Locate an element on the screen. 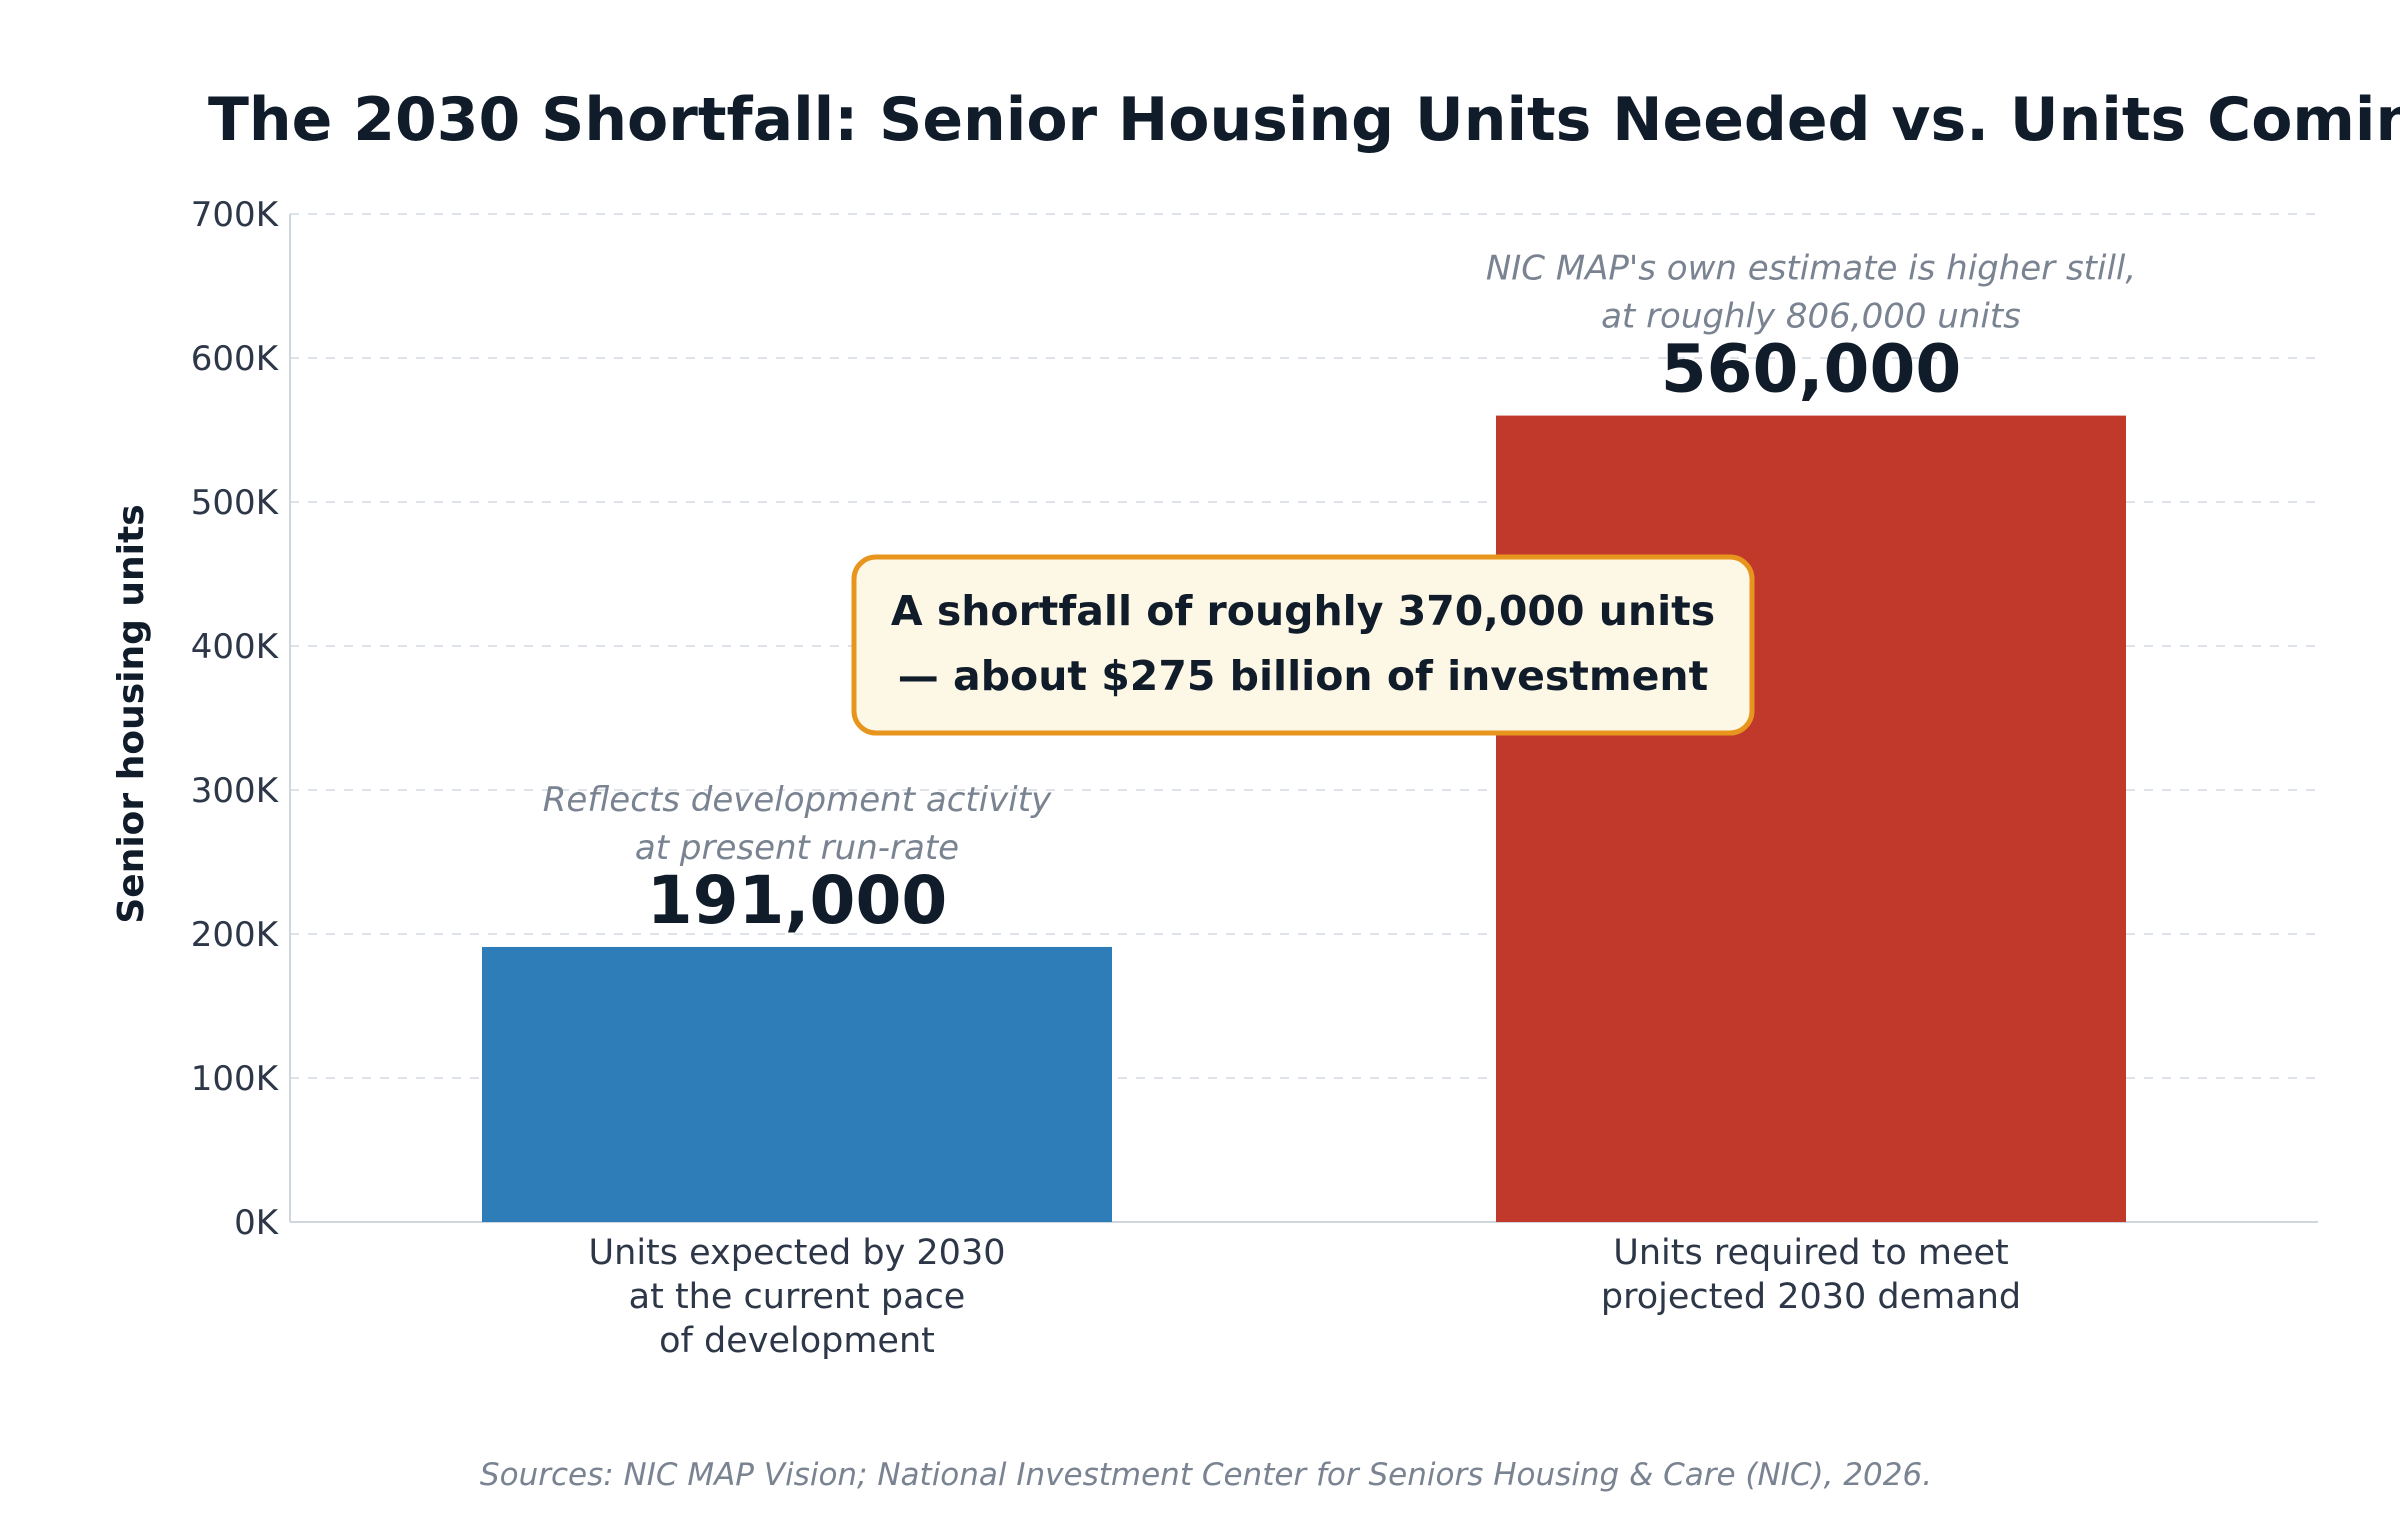 The width and height of the screenshot is (2400, 1520). y-tick-label: 0K is located at coordinates (257, 1223).